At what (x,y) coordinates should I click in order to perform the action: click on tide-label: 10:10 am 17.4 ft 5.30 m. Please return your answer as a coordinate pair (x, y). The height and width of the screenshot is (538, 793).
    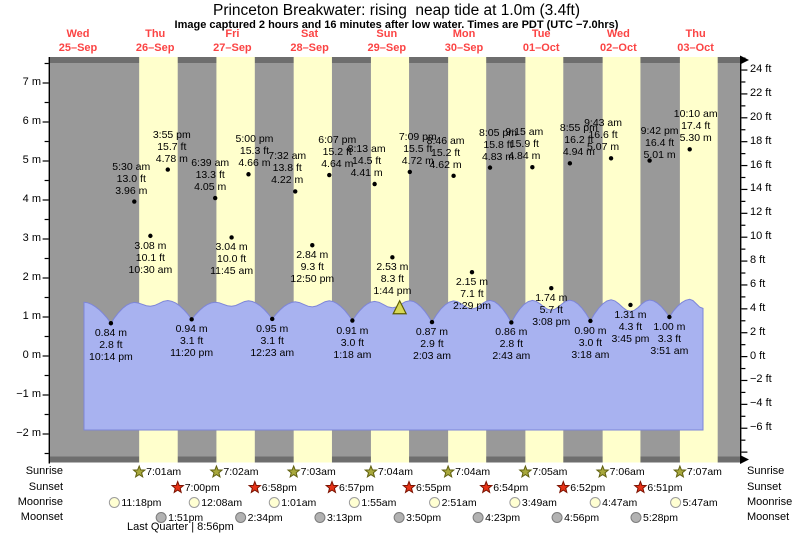
    Looking at the image, I should click on (695, 126).